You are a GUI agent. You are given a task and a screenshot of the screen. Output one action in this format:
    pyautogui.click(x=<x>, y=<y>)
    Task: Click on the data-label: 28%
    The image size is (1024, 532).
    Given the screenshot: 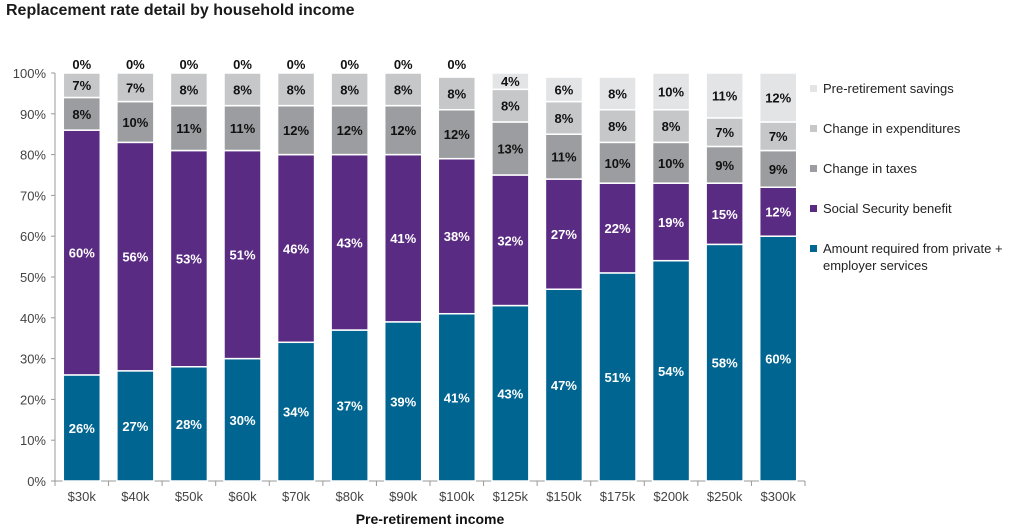 What is the action you would take?
    pyautogui.click(x=189, y=424)
    